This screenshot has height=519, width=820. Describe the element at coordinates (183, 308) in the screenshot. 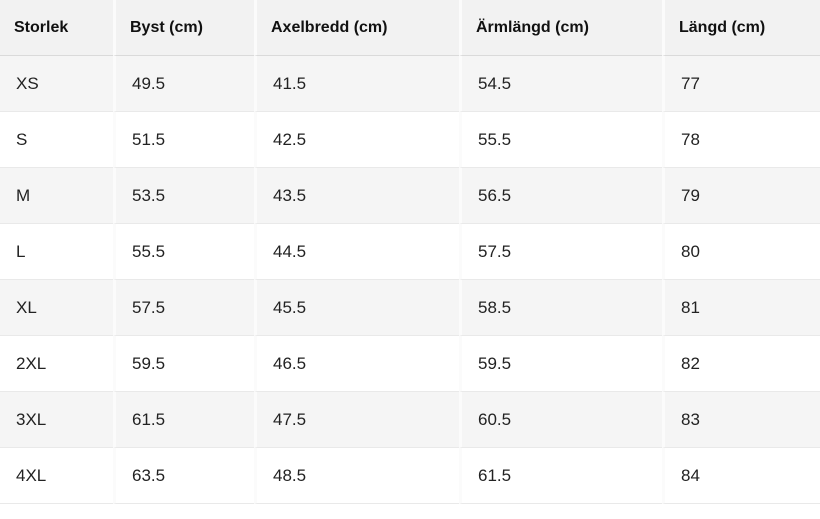

I see `cell-bust: 57.5` at that location.